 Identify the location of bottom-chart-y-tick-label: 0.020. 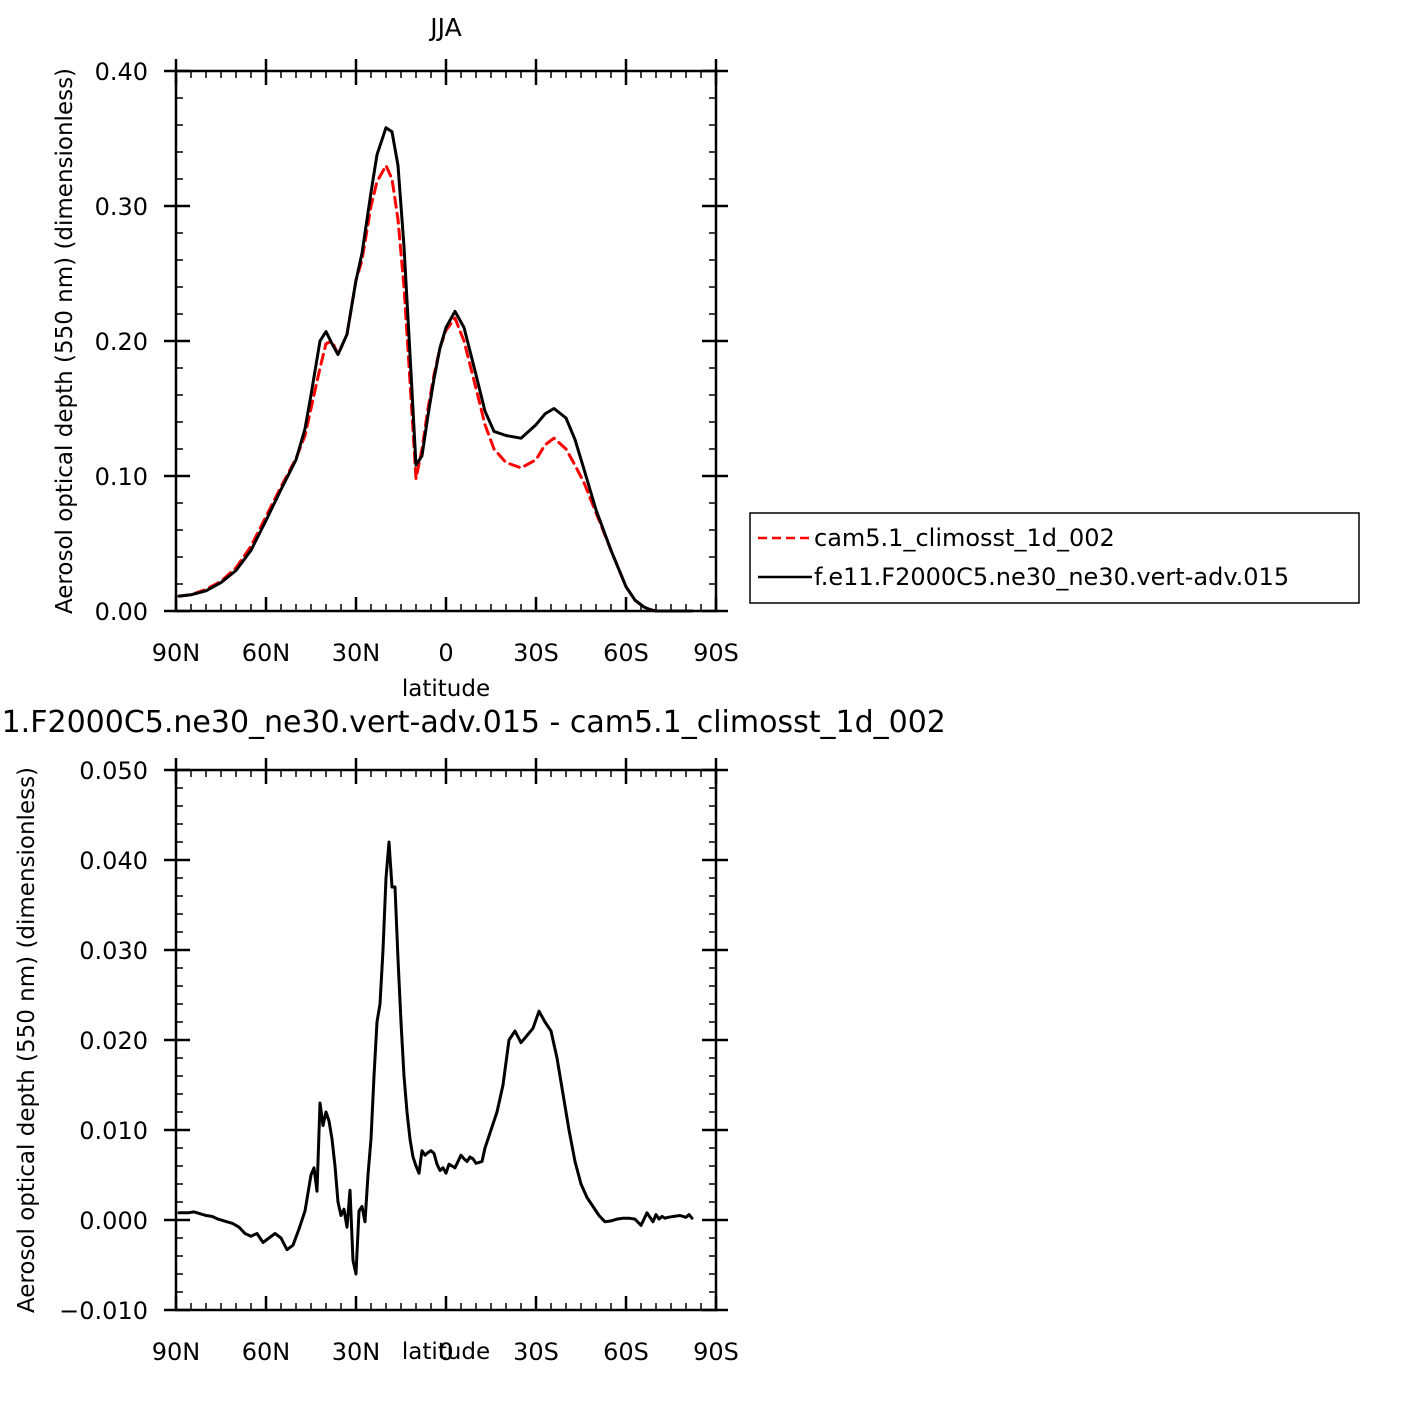
(113, 1041).